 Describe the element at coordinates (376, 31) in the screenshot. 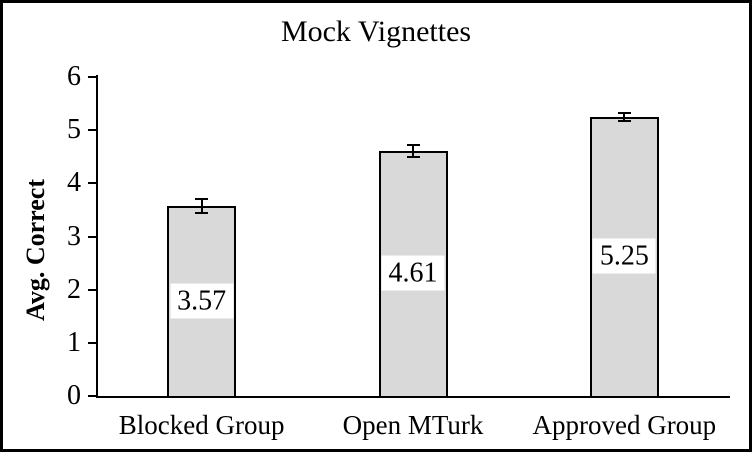

I see `chart-title: Mock Vignettes` at that location.